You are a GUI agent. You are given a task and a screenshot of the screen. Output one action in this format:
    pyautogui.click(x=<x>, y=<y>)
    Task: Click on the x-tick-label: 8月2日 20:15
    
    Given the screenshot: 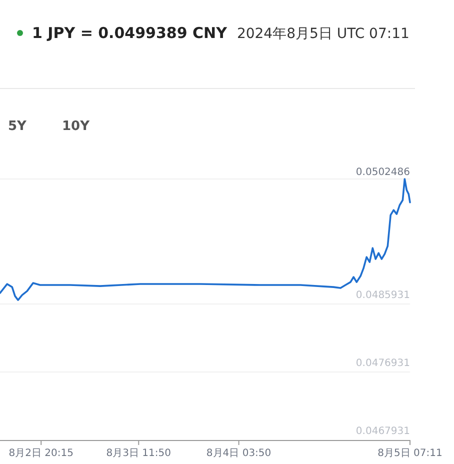 What is the action you would take?
    pyautogui.click(x=41, y=453)
    